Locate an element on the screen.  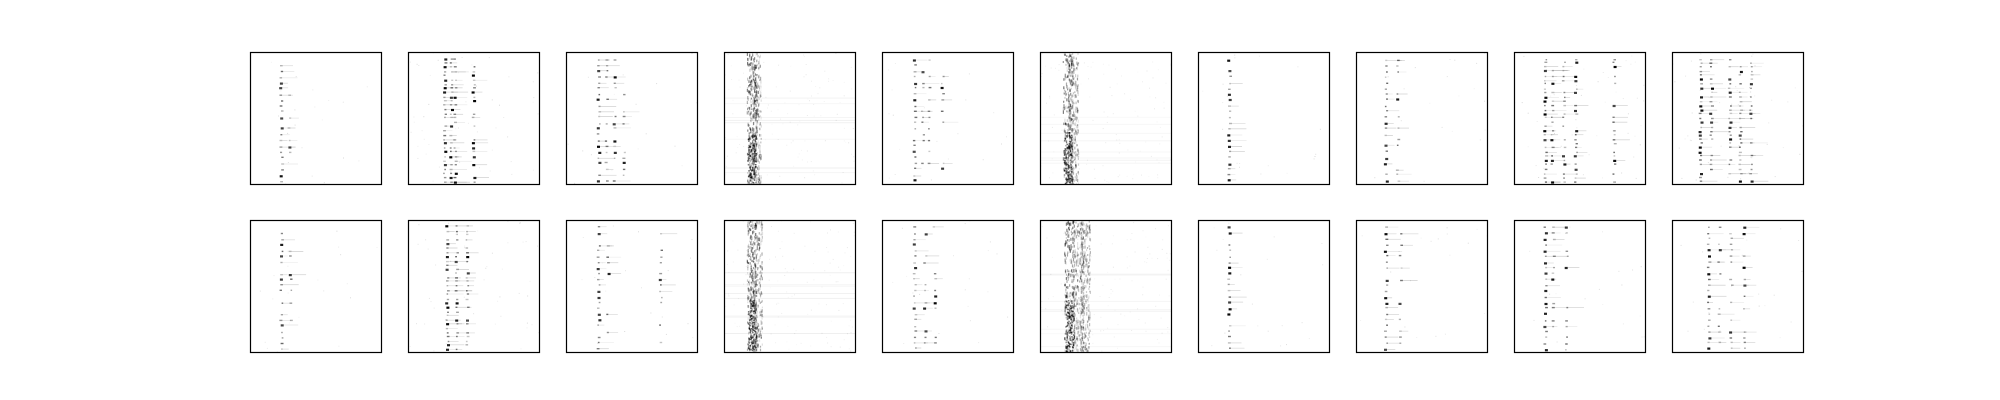
streak-mark is located at coordinates (1106, 141).